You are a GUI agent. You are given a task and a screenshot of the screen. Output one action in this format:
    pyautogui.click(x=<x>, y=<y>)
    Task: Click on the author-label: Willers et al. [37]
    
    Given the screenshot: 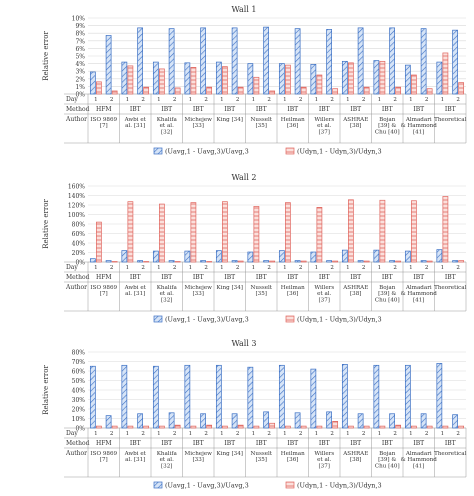 What is the action you would take?
    pyautogui.click(x=324, y=294)
    